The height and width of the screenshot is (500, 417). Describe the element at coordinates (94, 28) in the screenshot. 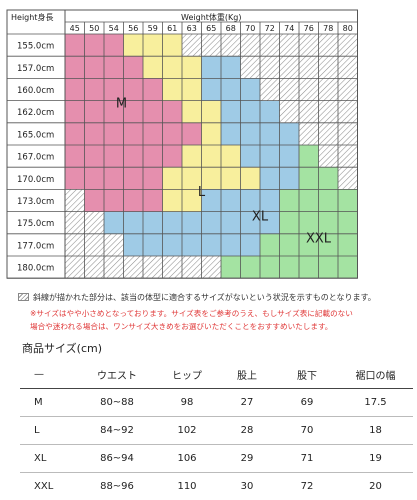

I see `weight-label: 50` at that location.